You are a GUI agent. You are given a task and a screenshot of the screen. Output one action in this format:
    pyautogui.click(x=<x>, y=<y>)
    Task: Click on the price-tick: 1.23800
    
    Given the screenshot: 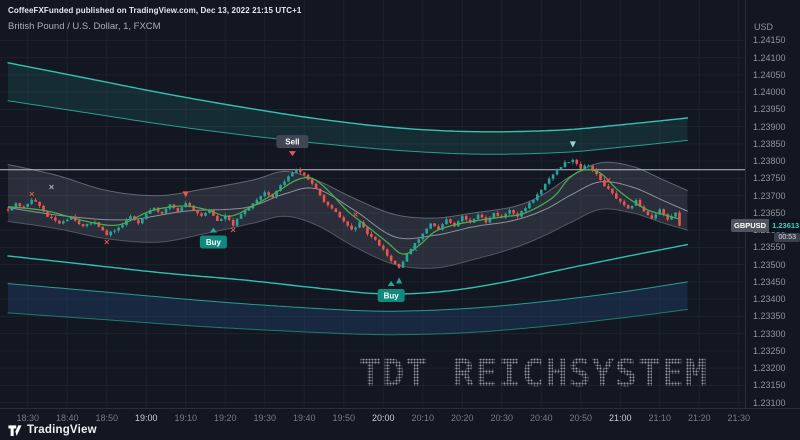 What is the action you would take?
    pyautogui.click(x=769, y=161)
    